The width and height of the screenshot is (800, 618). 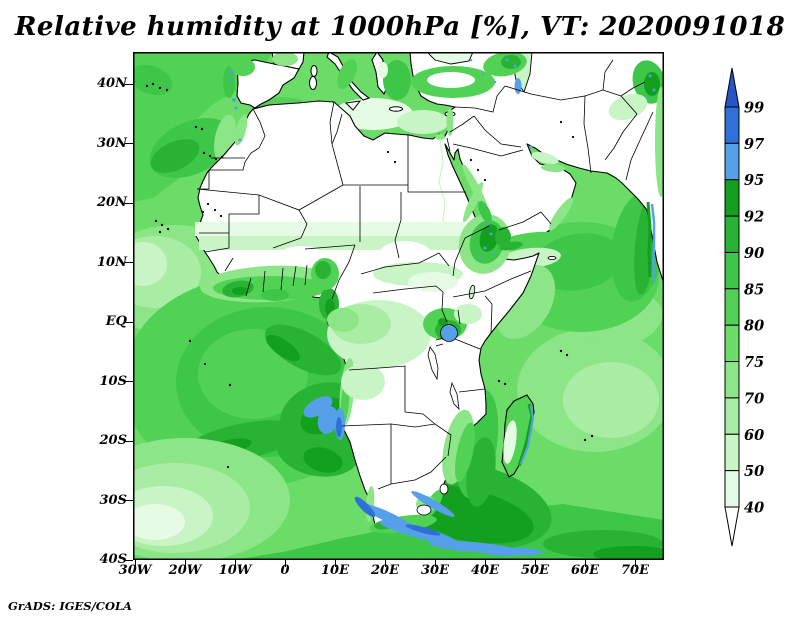 I want to click on colorbar-label: 80, so click(x=754, y=326).